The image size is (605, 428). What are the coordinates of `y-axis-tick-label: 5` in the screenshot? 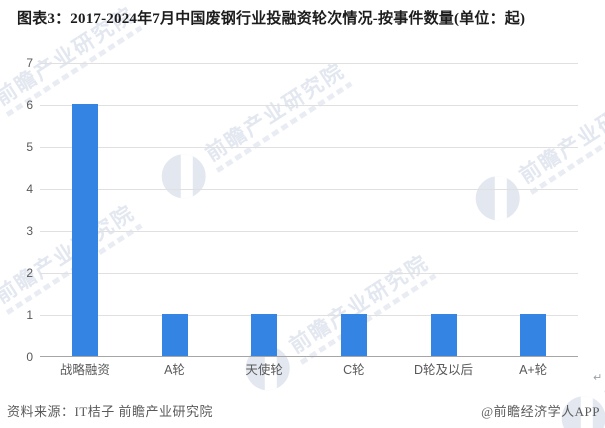 It's located at (29, 147).